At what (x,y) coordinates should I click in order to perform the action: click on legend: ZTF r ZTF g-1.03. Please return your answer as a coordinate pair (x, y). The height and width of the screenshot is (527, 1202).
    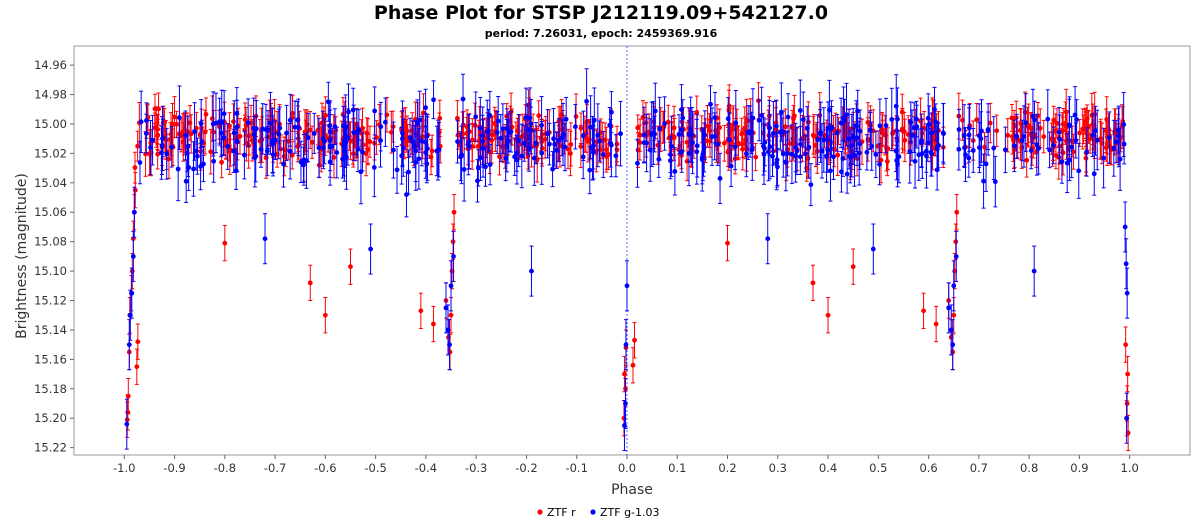
    Looking at the image, I should click on (598, 512).